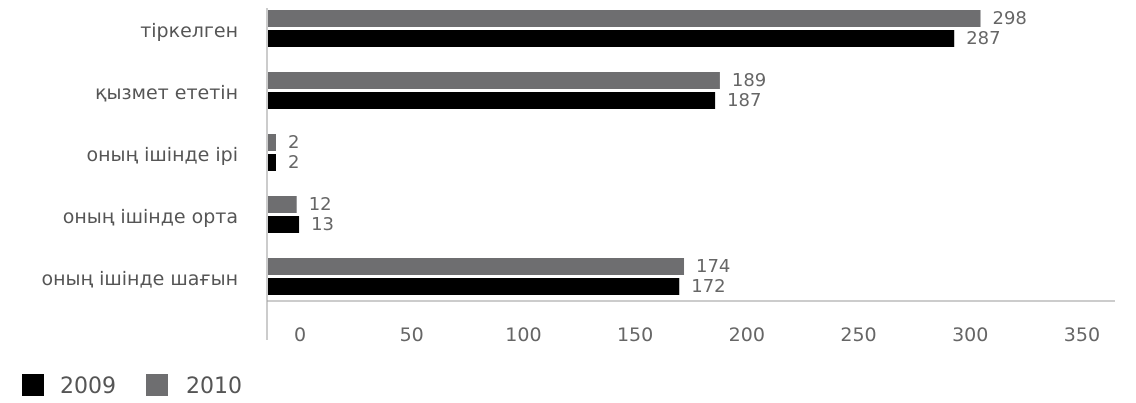 The image size is (1136, 403). Describe the element at coordinates (858, 335) in the screenshot. I see `x-tick-label: 250` at that location.